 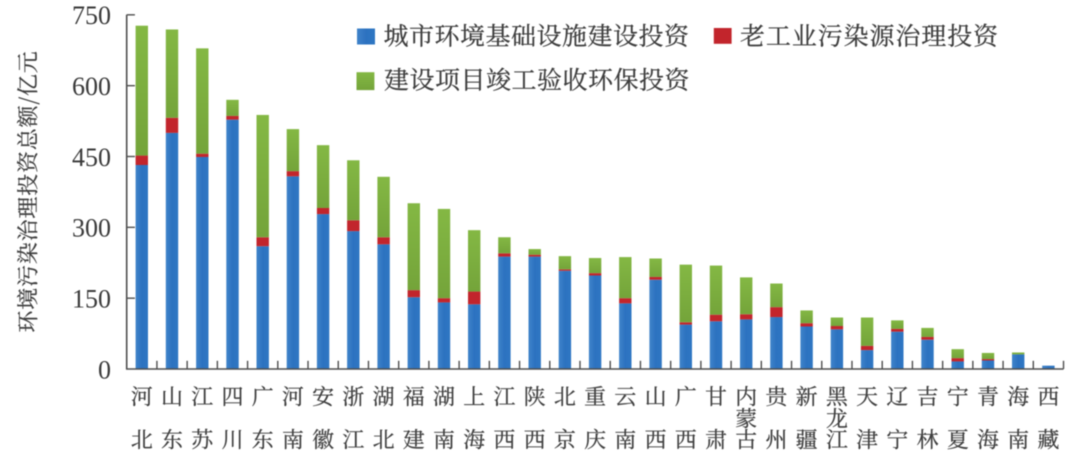 I want to click on svg-text: 300, so click(x=91, y=228).